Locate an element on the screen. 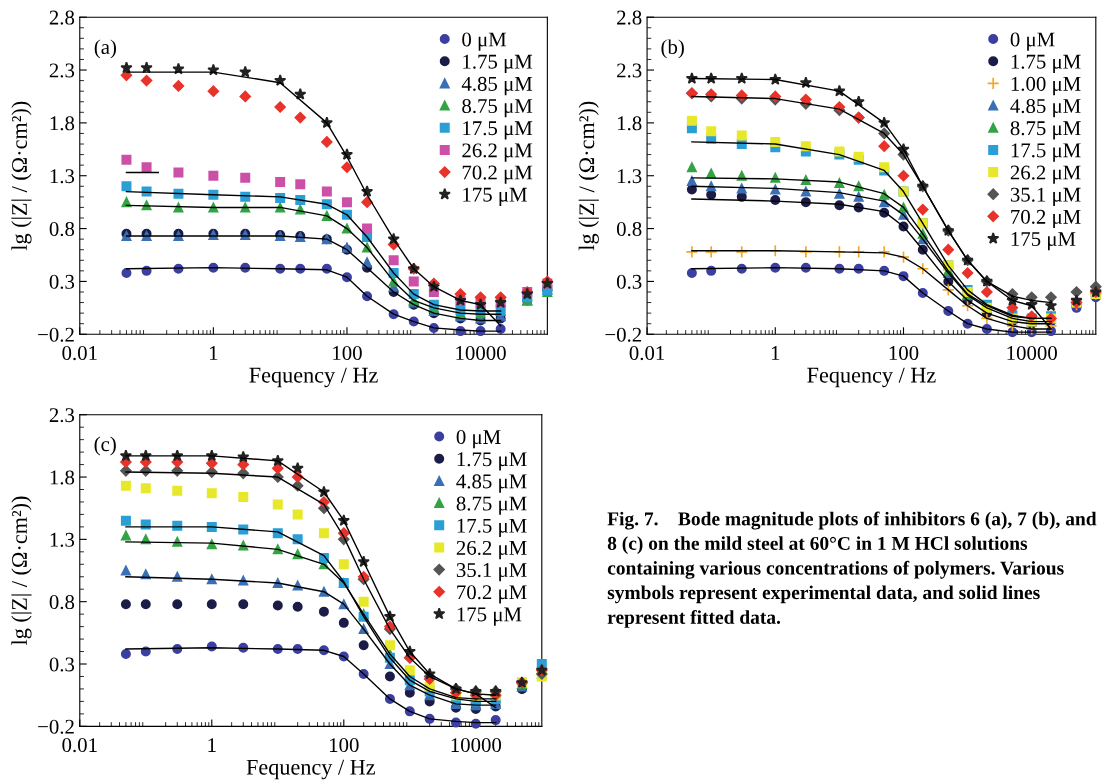  legend-label: 1.00 μM is located at coordinates (1046, 86).